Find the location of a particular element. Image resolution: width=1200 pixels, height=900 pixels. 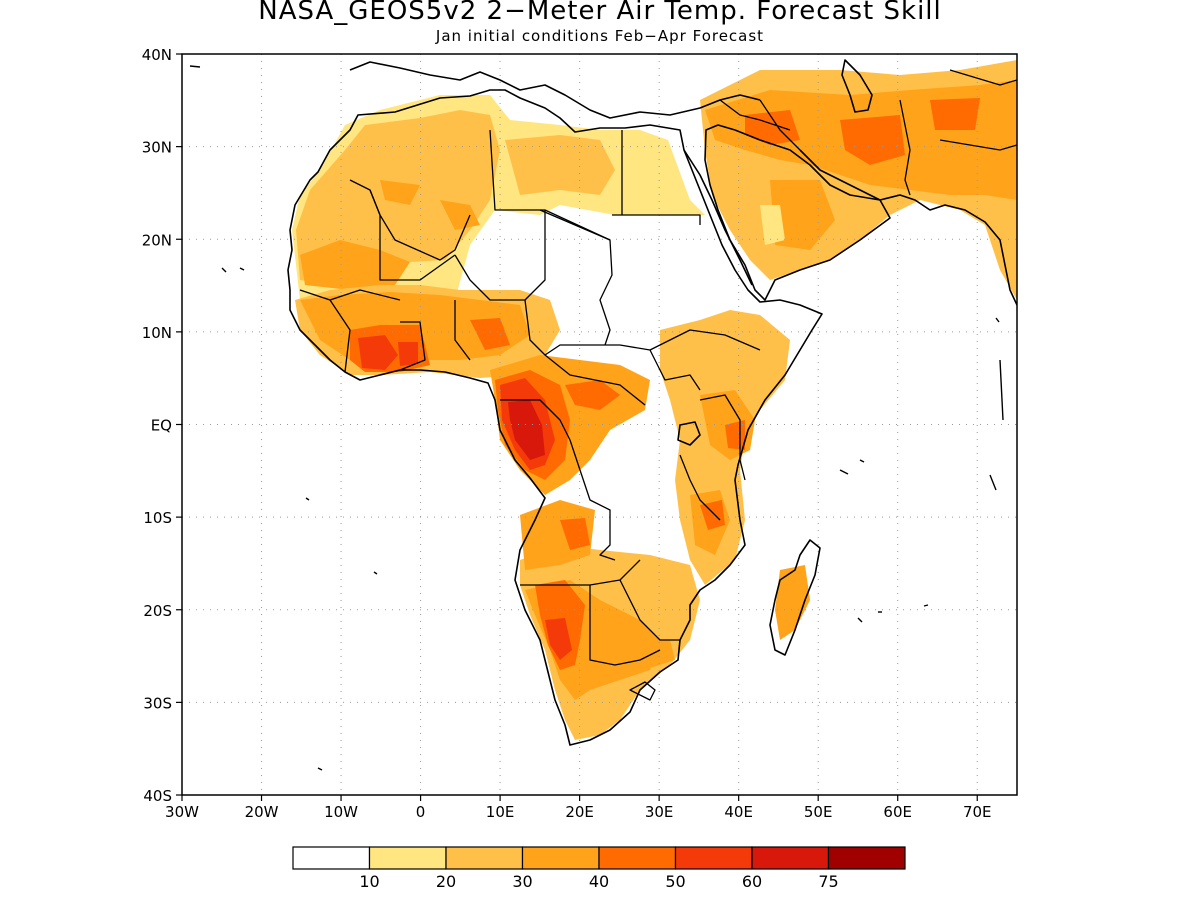

skill-region-tanzania-dark is located at coordinates (712, 515).